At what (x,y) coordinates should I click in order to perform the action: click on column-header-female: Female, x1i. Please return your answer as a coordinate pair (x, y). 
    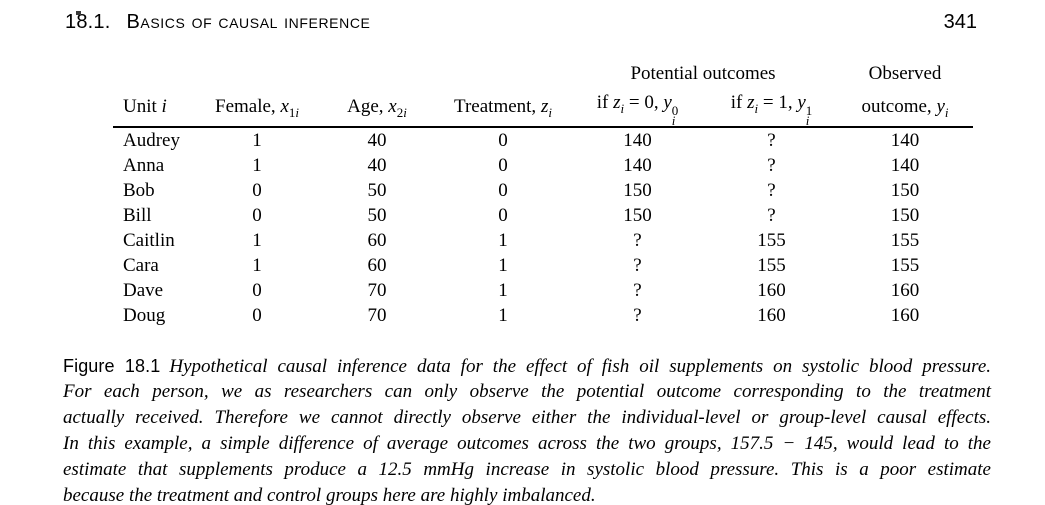
    Looking at the image, I should click on (257, 107).